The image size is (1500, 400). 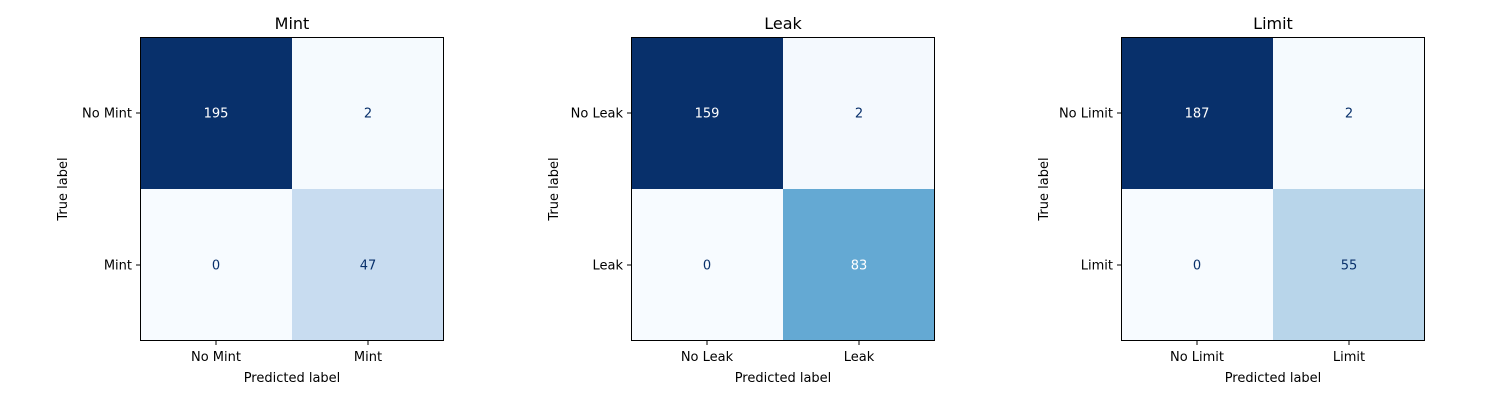 I want to click on y-tick-label: Limit, so click(x=1097, y=266).